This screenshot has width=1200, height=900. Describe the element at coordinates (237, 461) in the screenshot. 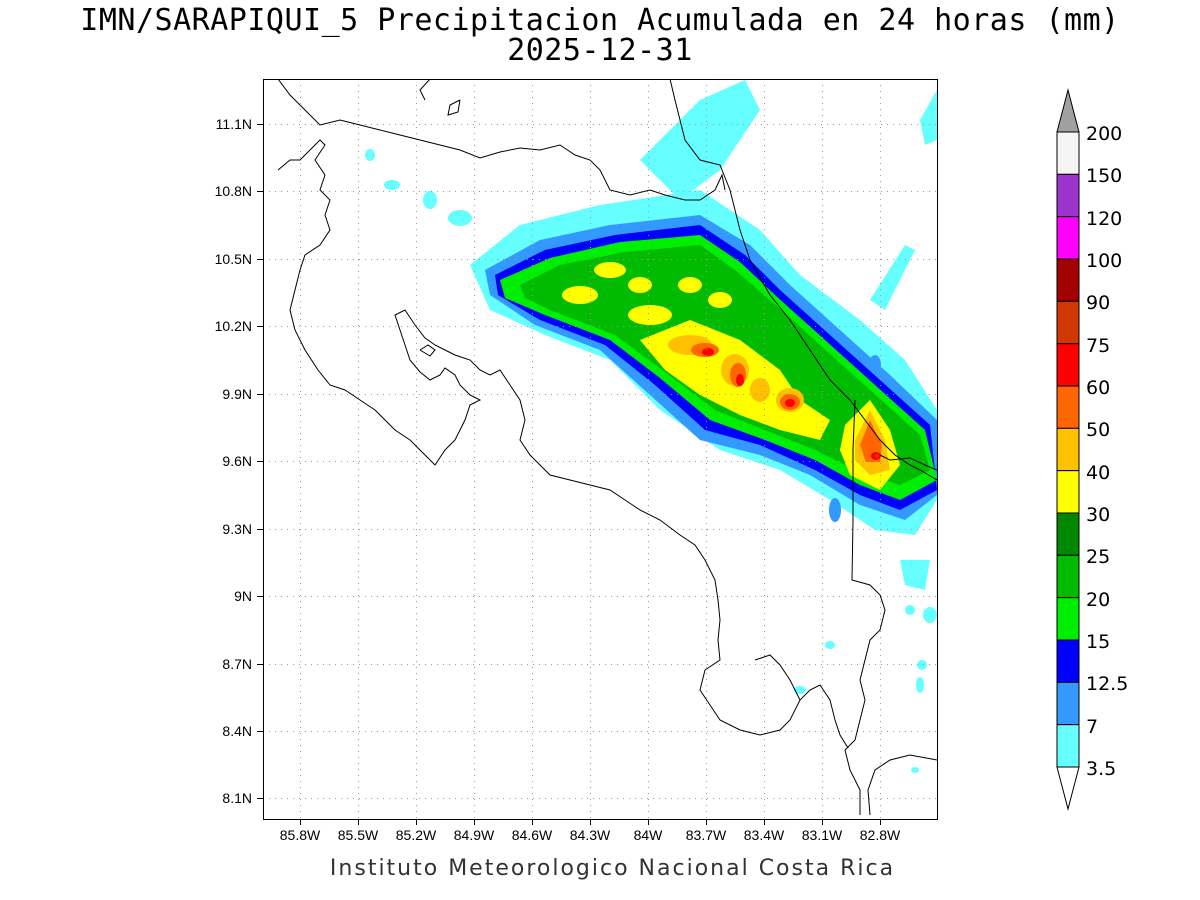

I see `lat-label: 9.6N` at that location.